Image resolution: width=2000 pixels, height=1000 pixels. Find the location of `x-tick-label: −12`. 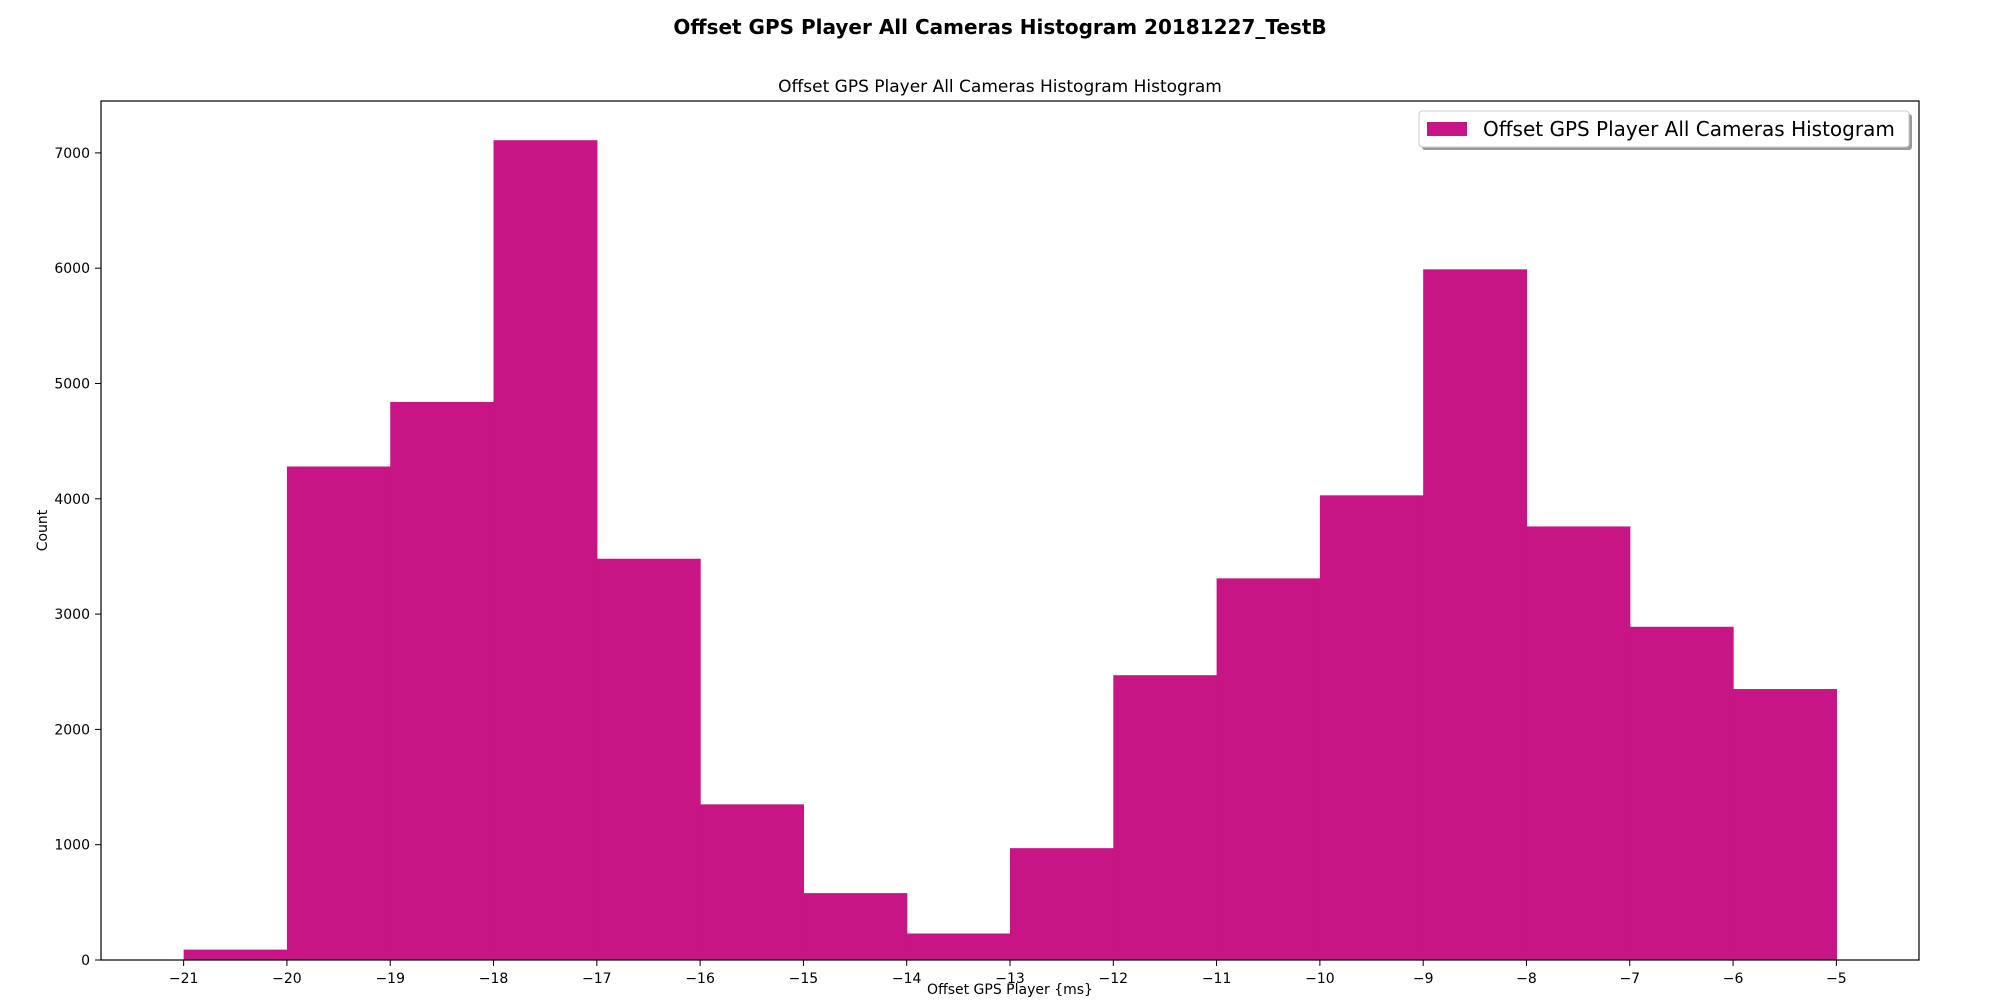

x-tick-label: −12 is located at coordinates (1114, 979).